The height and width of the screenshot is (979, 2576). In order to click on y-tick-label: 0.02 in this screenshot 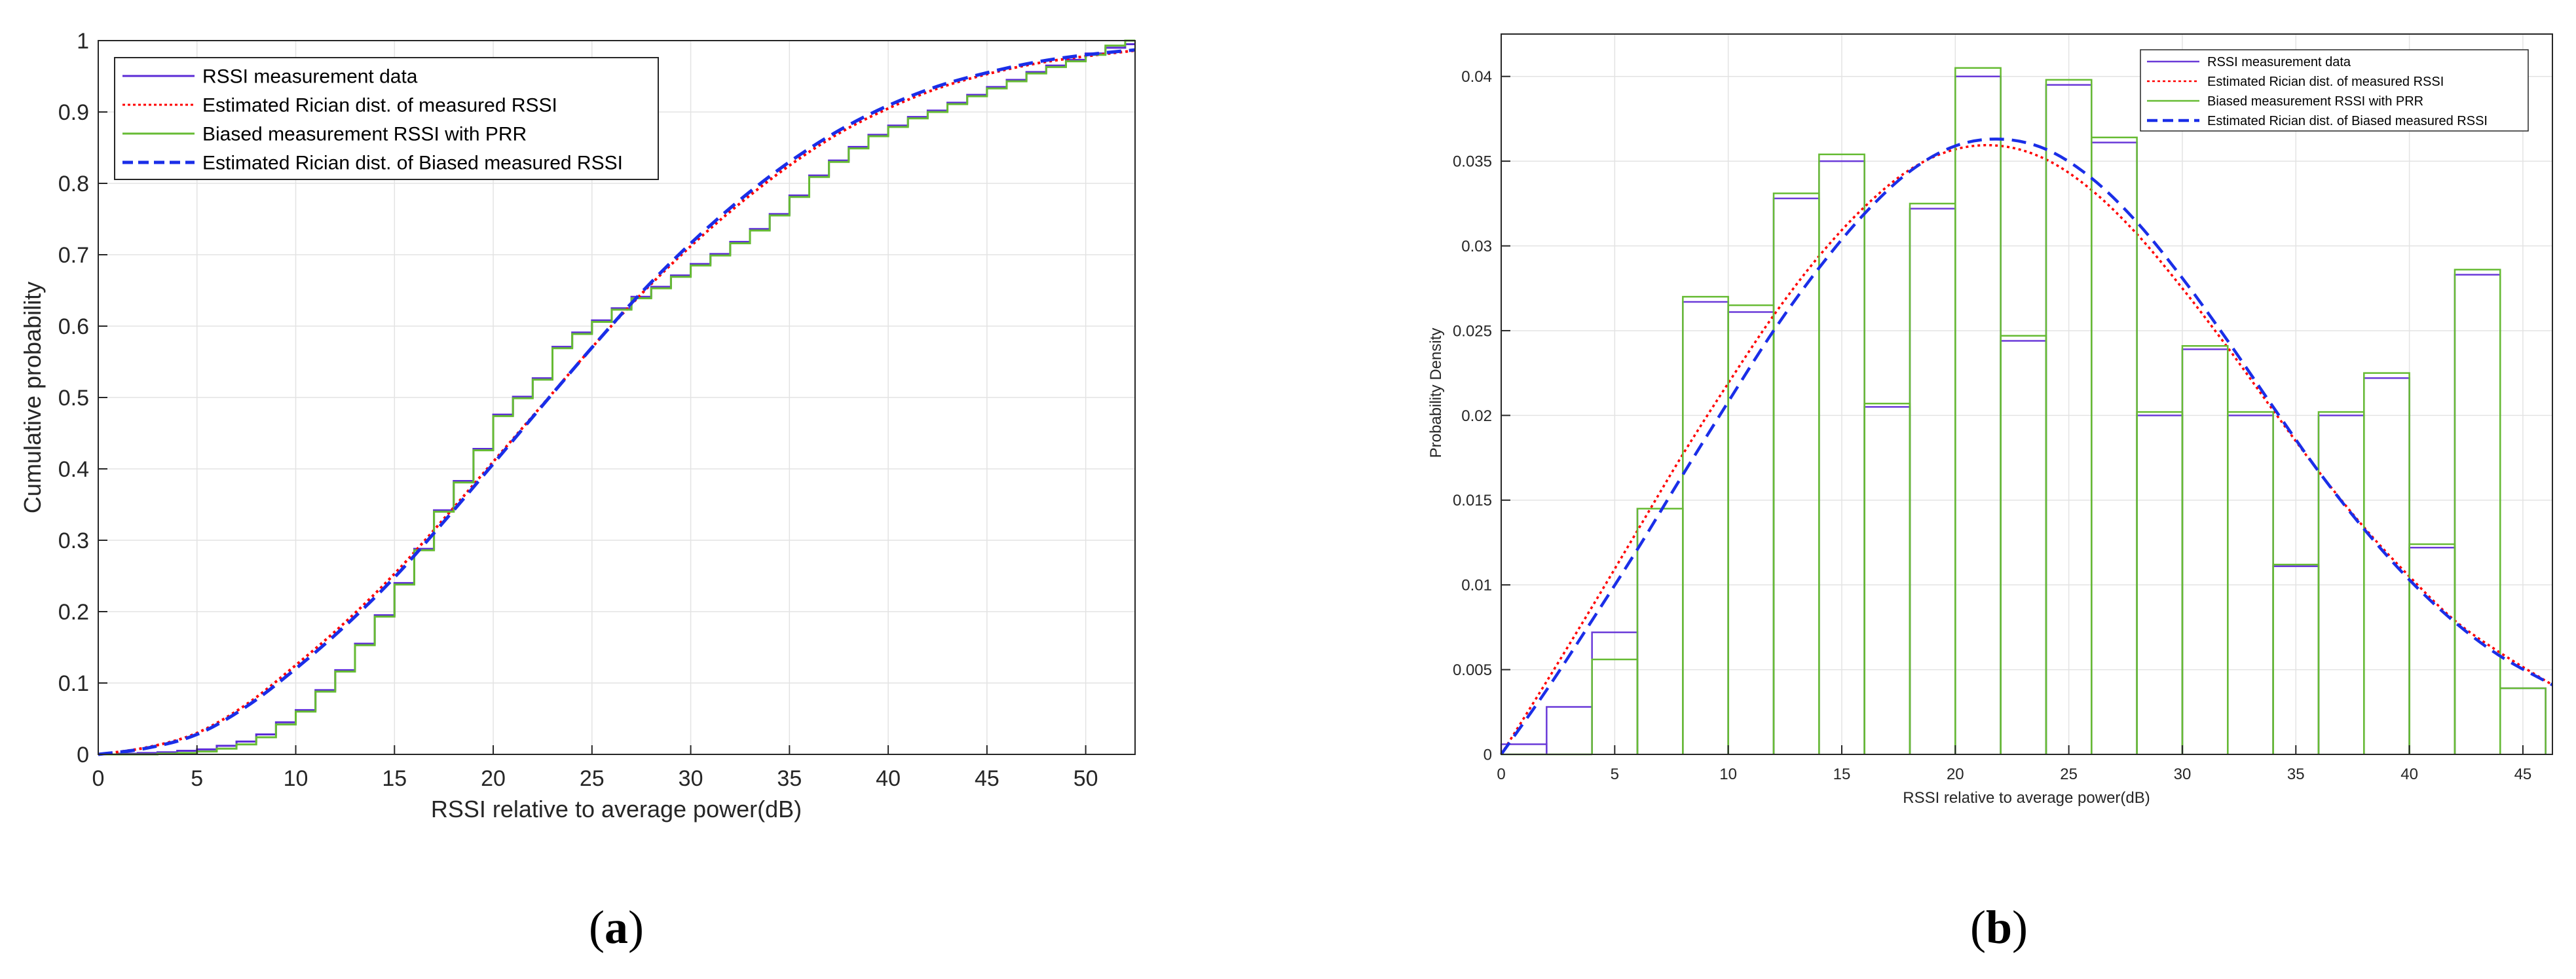, I will do `click(1476, 416)`.